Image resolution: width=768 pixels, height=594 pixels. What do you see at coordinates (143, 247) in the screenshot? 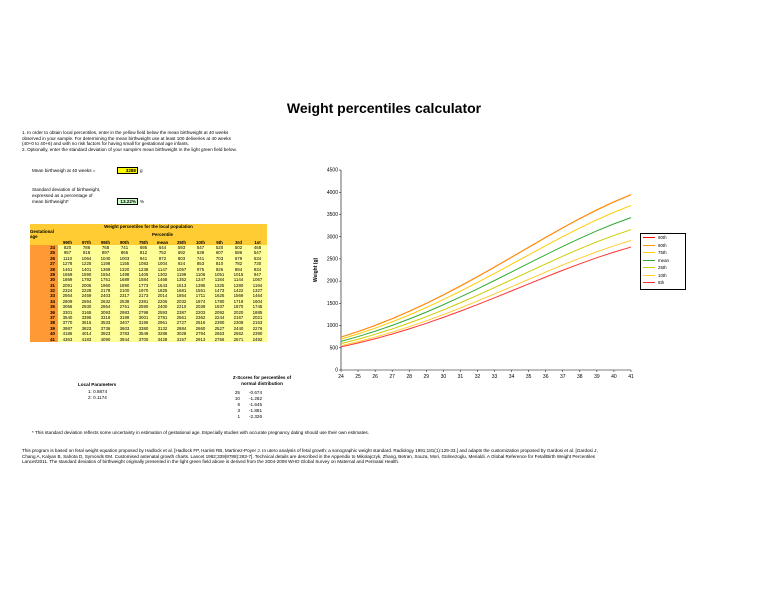
I see `weight-cell: 695` at bounding box center [143, 247].